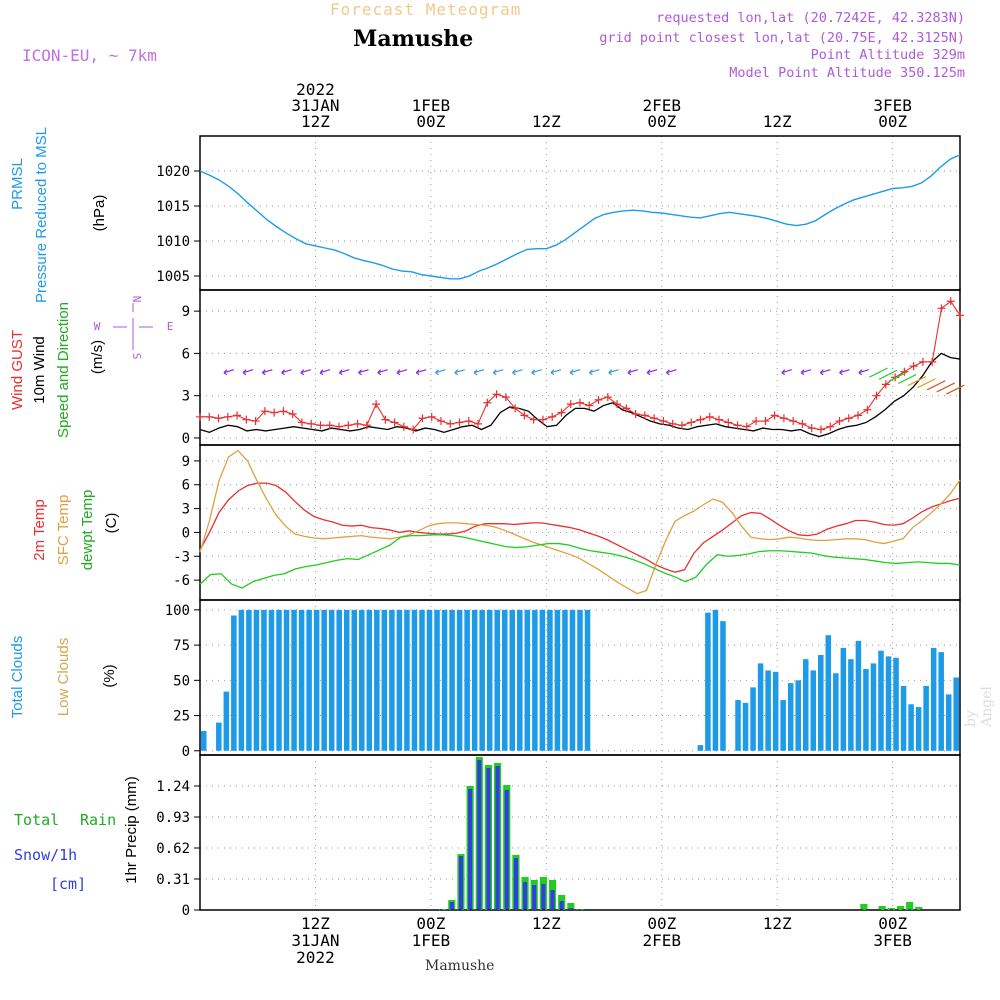 This screenshot has width=1000, height=1000. Describe the element at coordinates (181, 646) in the screenshot. I see `y-tick-label: 75` at that location.